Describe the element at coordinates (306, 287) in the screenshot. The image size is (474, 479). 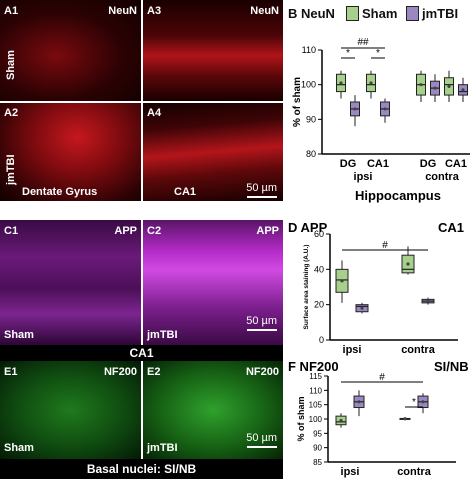
I see `y-axis-label: Surface area staining (A.U.)` at that location.